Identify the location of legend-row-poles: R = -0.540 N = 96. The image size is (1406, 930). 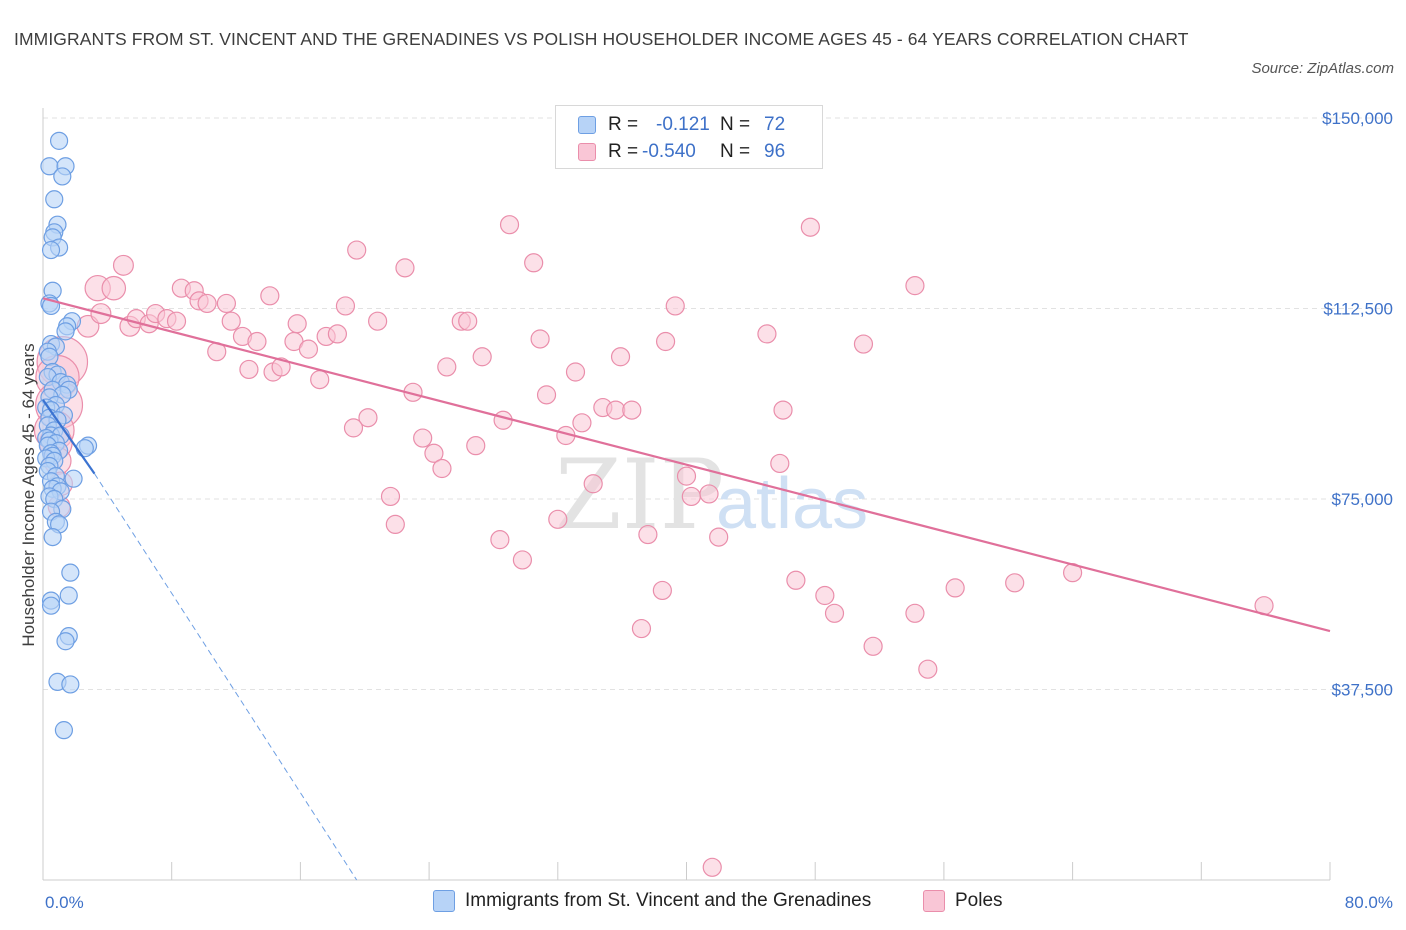
(681, 152).